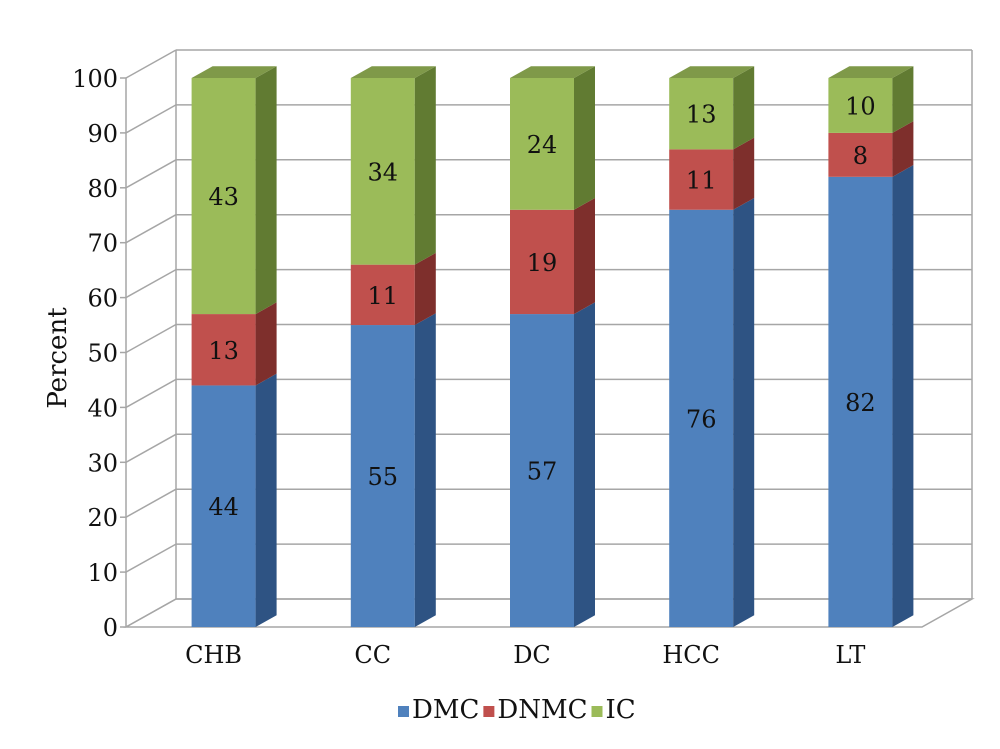 The width and height of the screenshot is (1000, 749). I want to click on y-tick-label: 0, so click(110, 628).